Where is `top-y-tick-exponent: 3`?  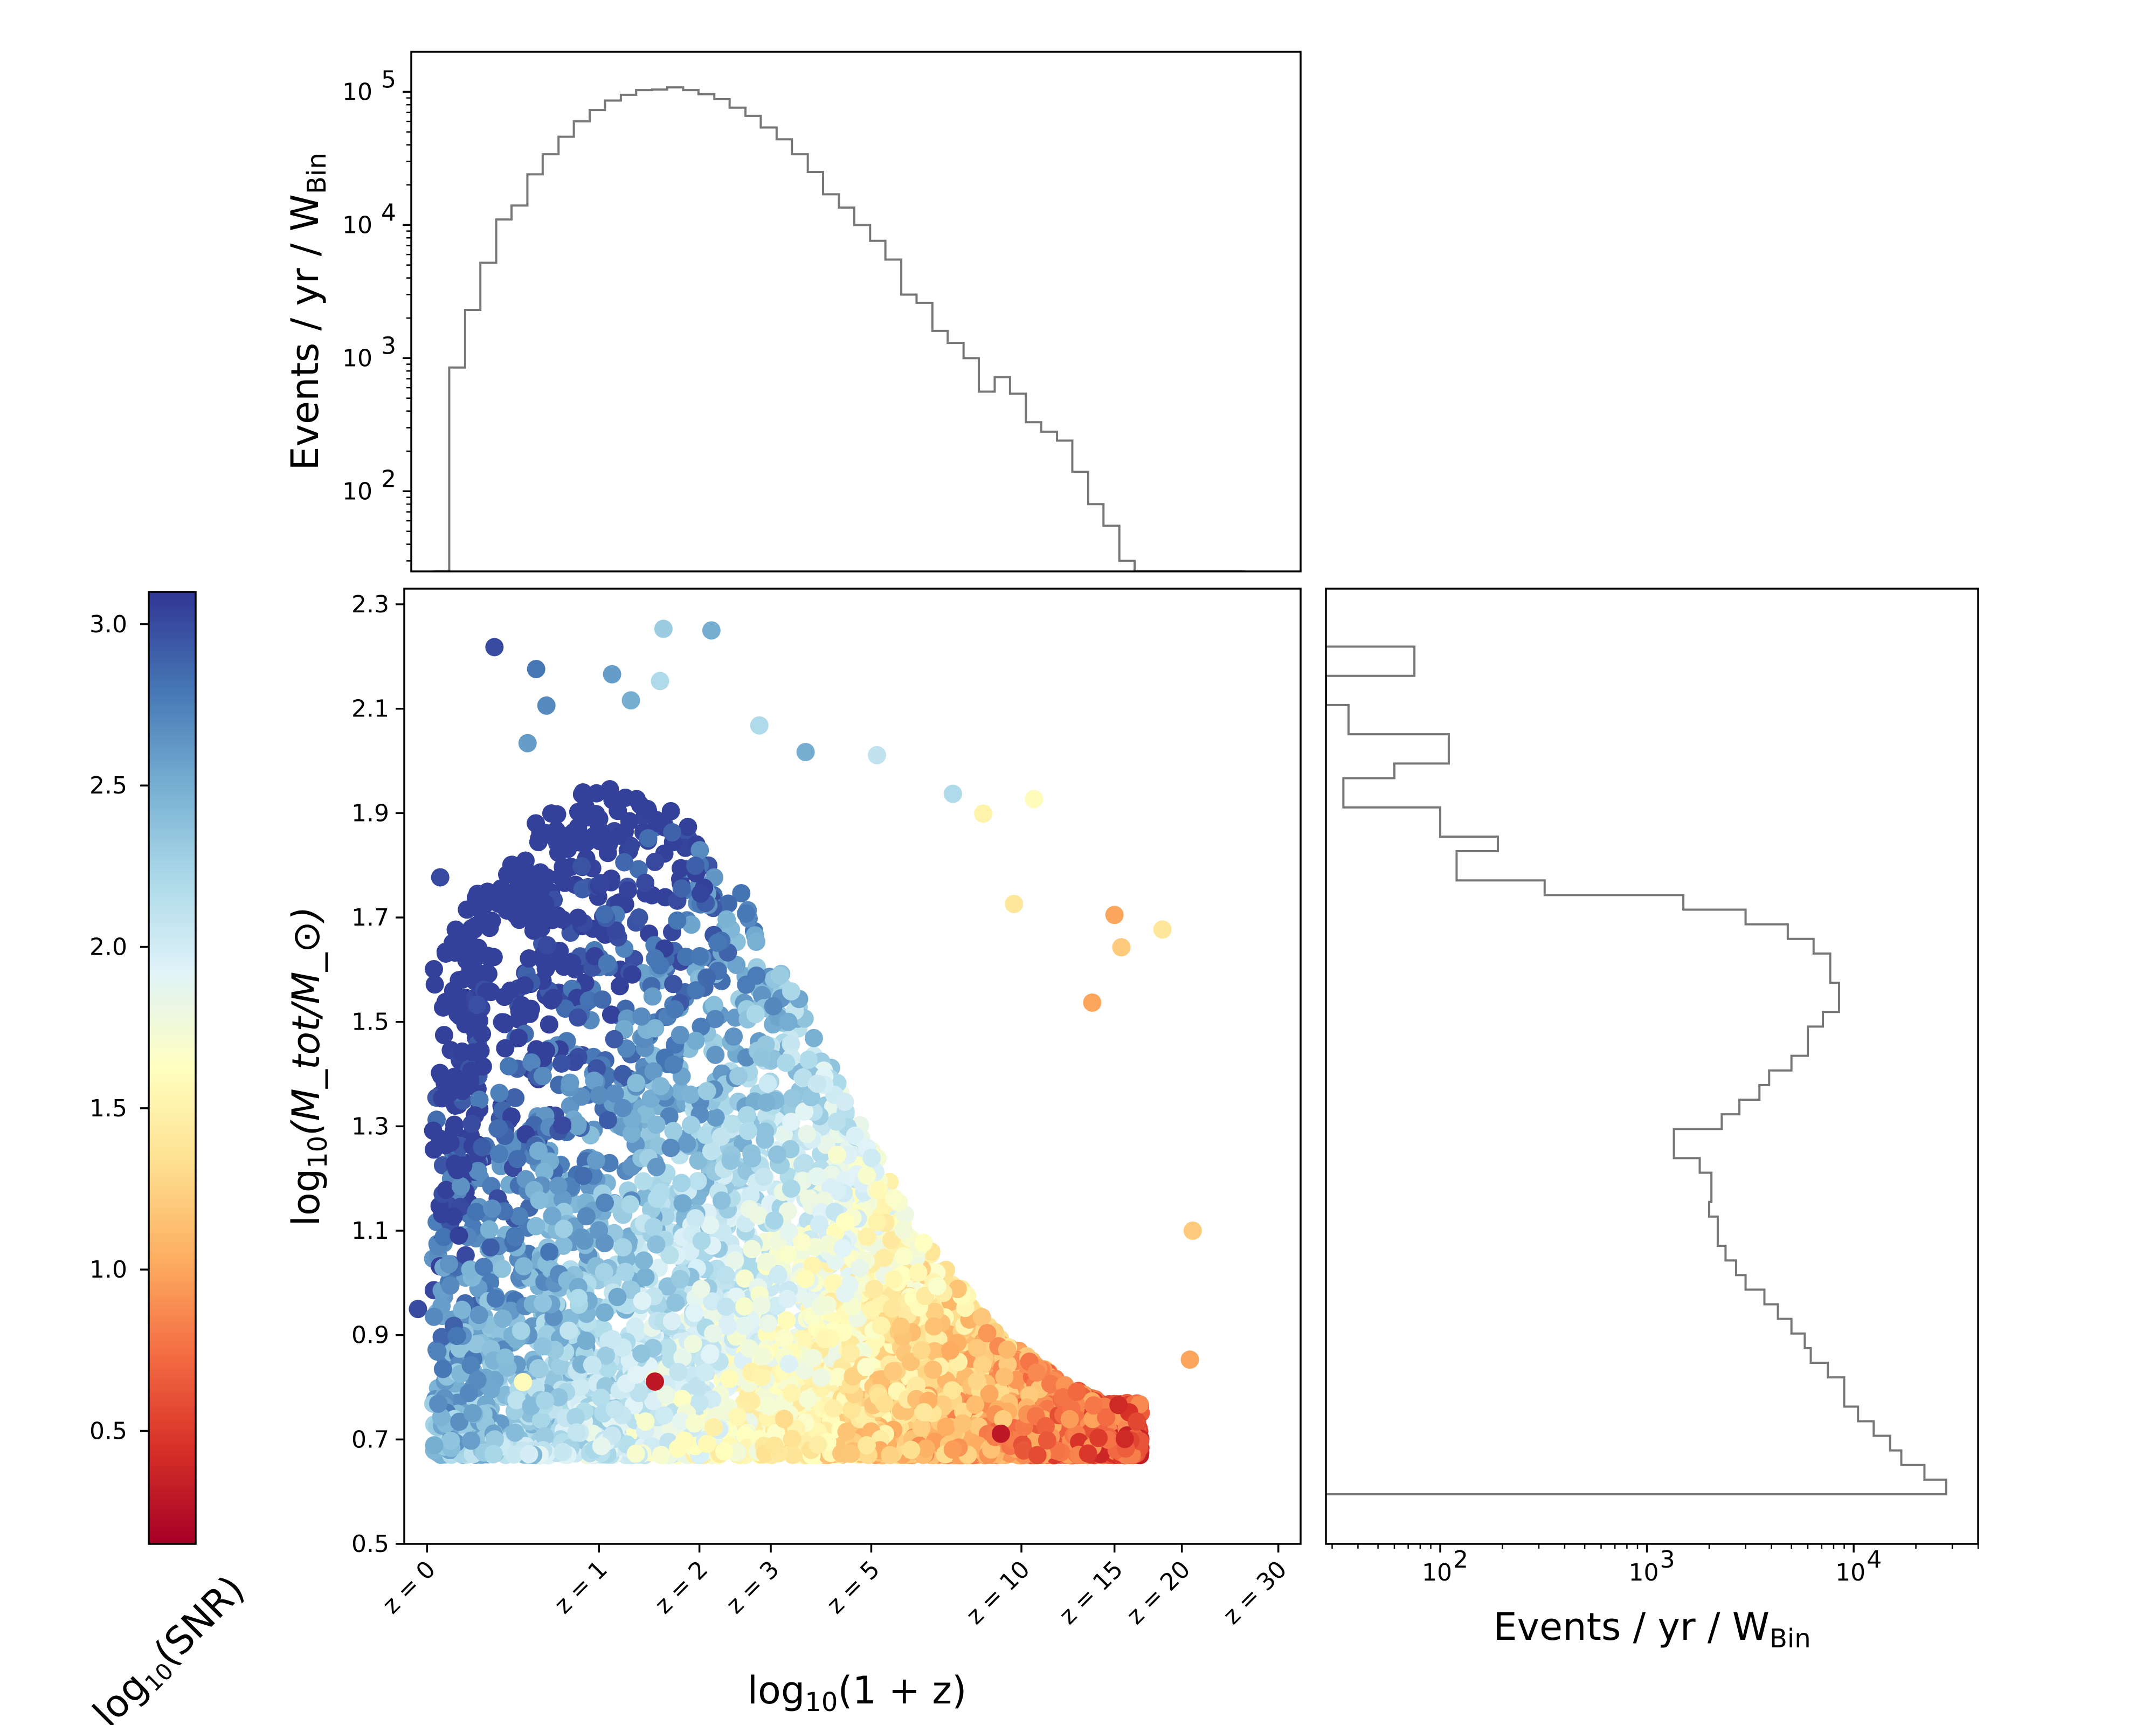 top-y-tick-exponent: 3 is located at coordinates (388, 346).